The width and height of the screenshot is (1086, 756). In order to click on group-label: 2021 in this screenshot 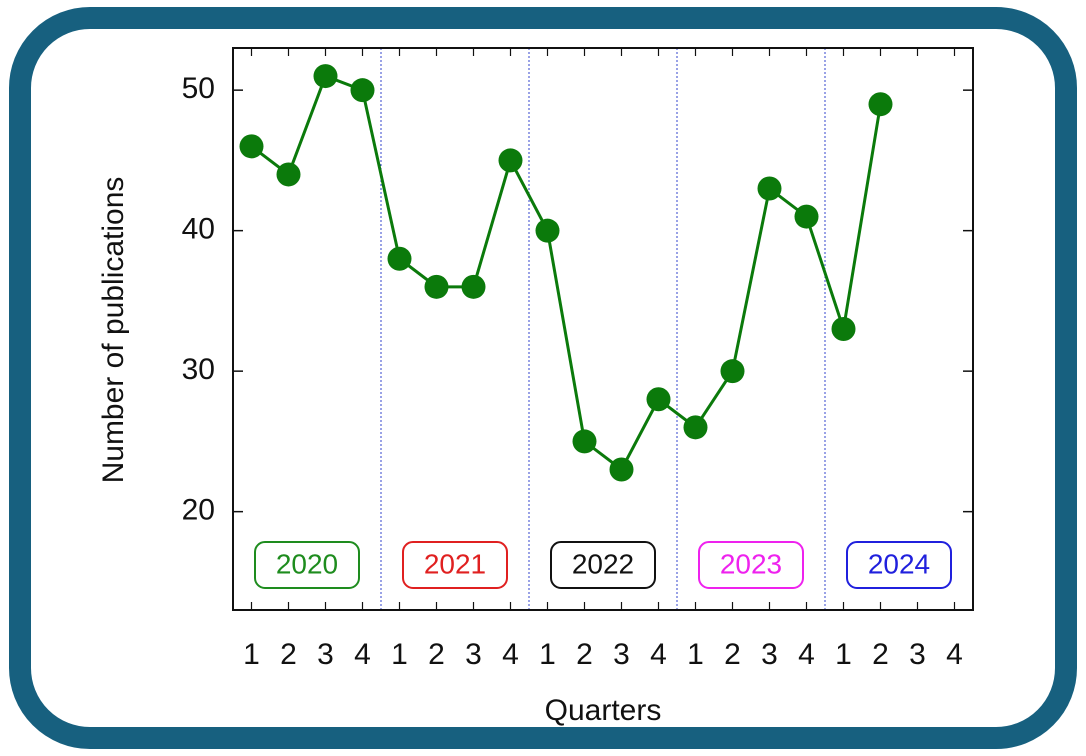, I will do `click(455, 563)`.